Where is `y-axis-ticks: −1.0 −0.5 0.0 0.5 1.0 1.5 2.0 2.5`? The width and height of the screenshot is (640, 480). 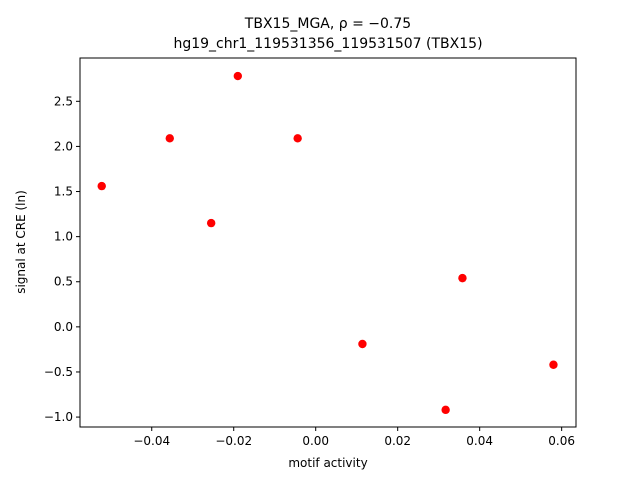
y-axis-ticks: −1.0 −0.5 0.0 0.5 1.0 1.5 2.0 2.5 is located at coordinates (62, 259).